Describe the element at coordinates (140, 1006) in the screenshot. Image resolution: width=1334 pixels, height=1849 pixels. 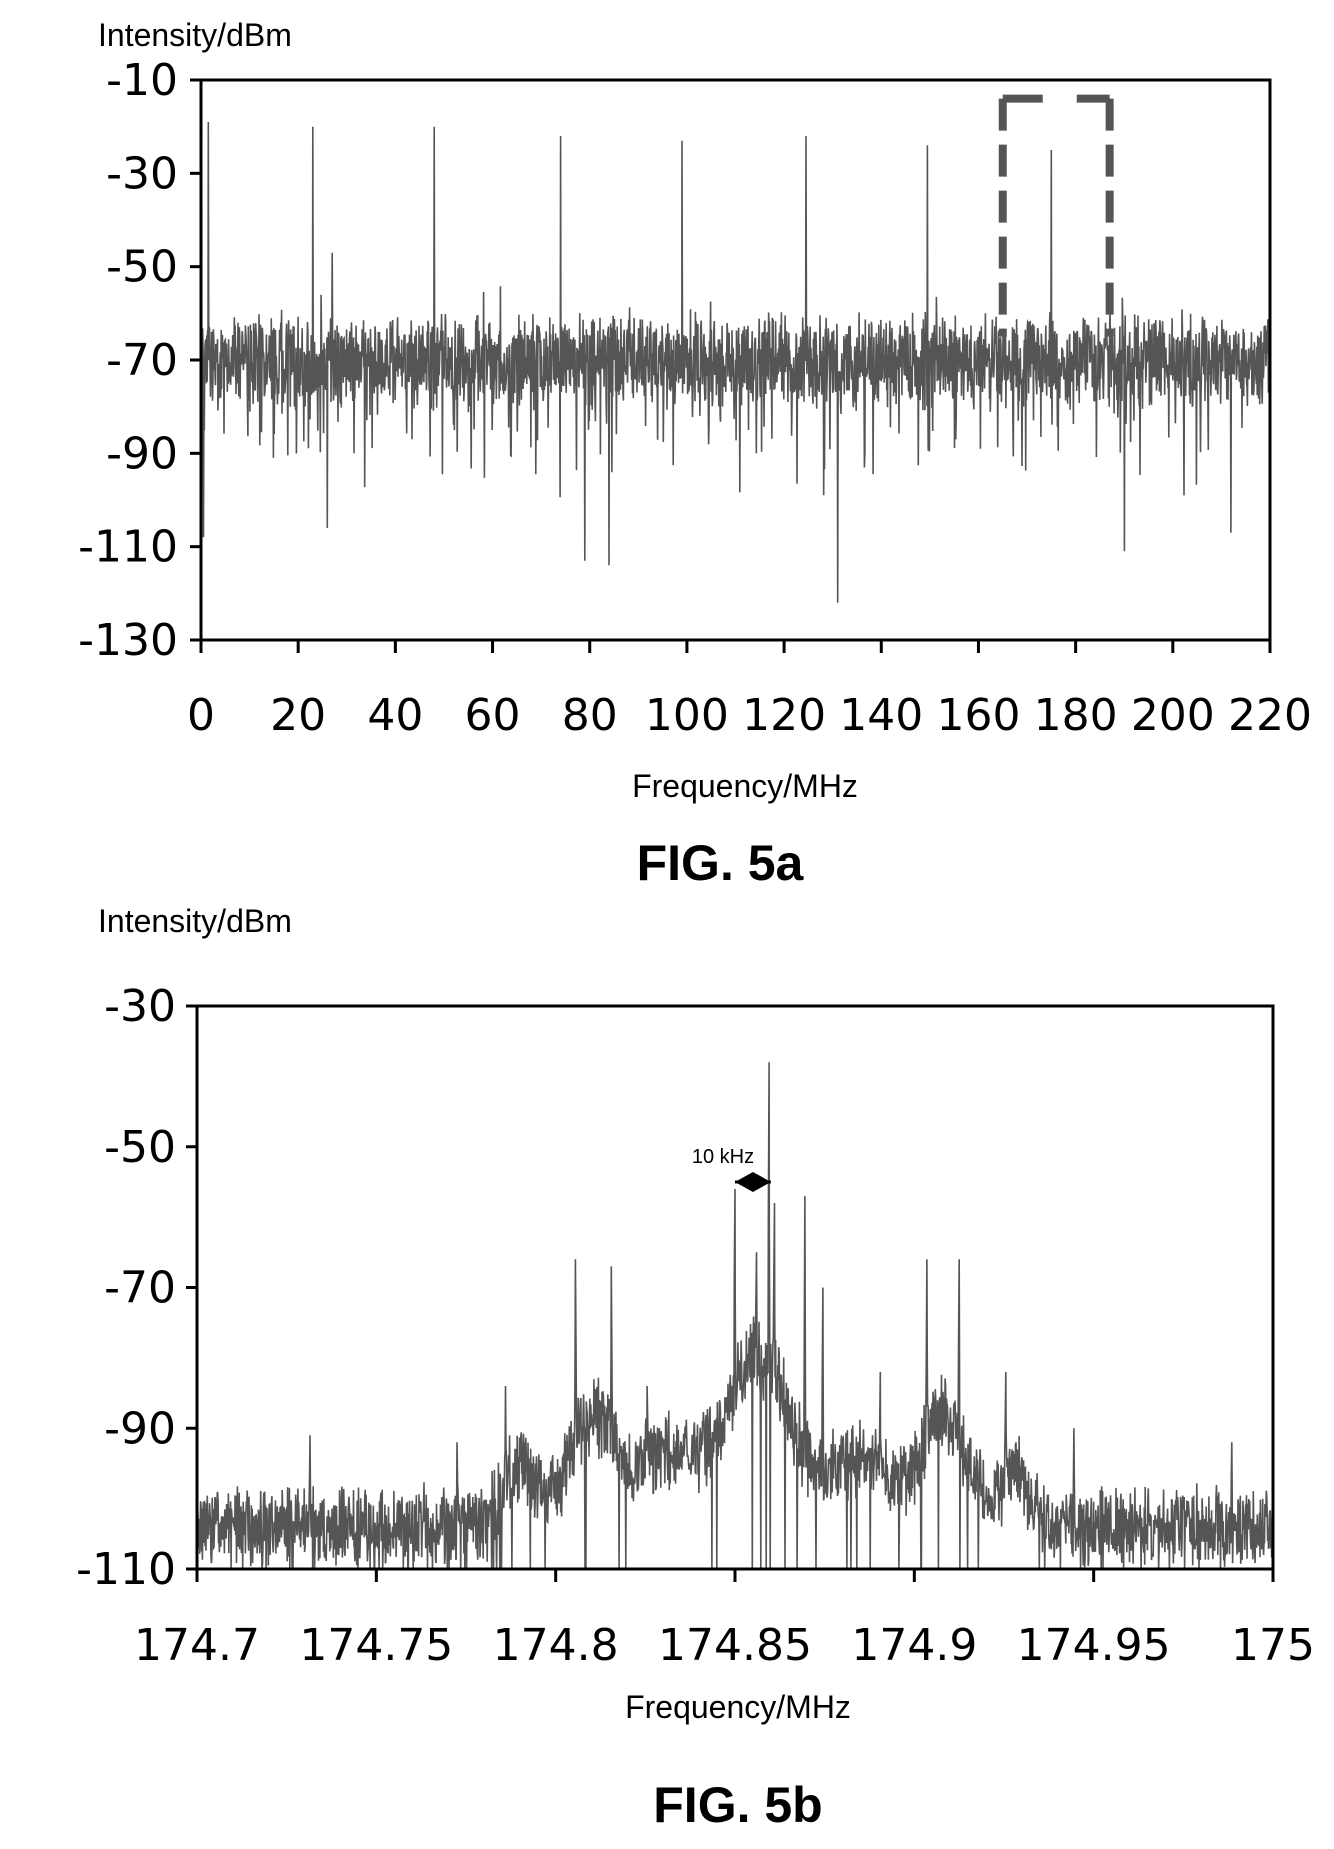
I see `chart-5b-y-tick-label: -30` at that location.